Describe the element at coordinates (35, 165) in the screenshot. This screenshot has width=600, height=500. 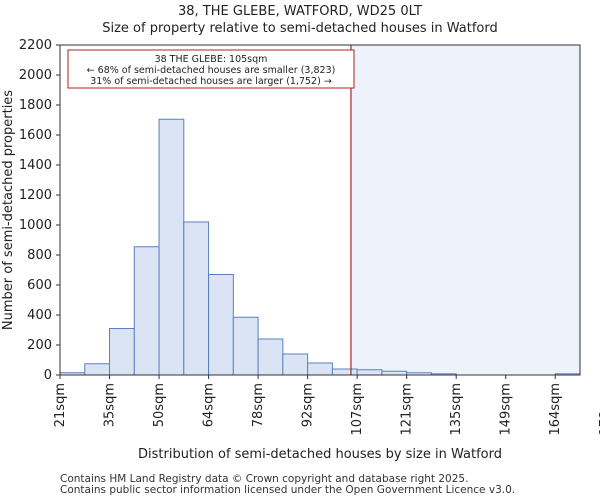
I see `y-tick-label: 1400` at that location.